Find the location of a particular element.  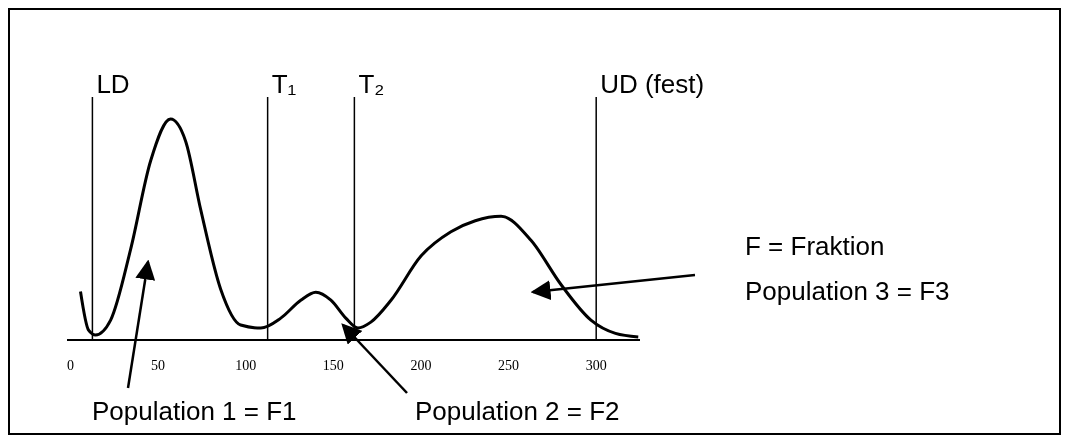

x-tick-label: 50 is located at coordinates (158, 365).